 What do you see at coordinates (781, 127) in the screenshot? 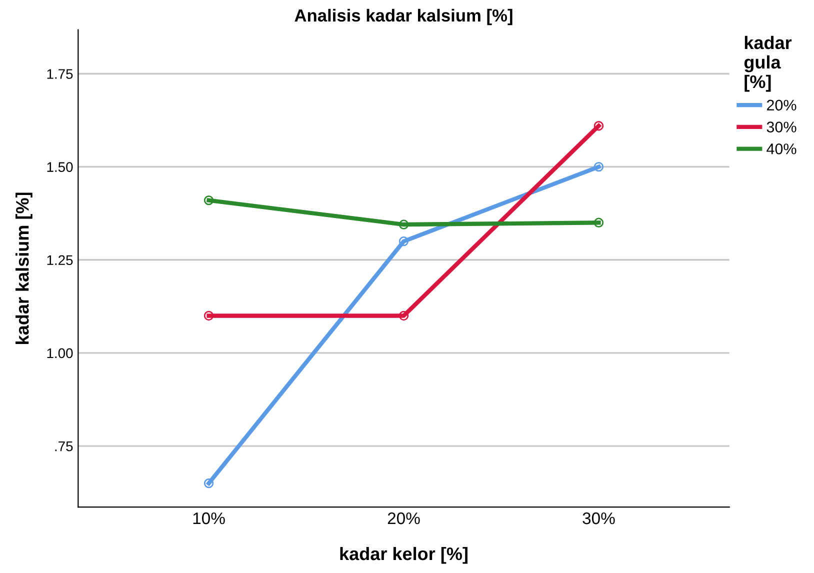
I see `legend-label: 30%` at bounding box center [781, 127].